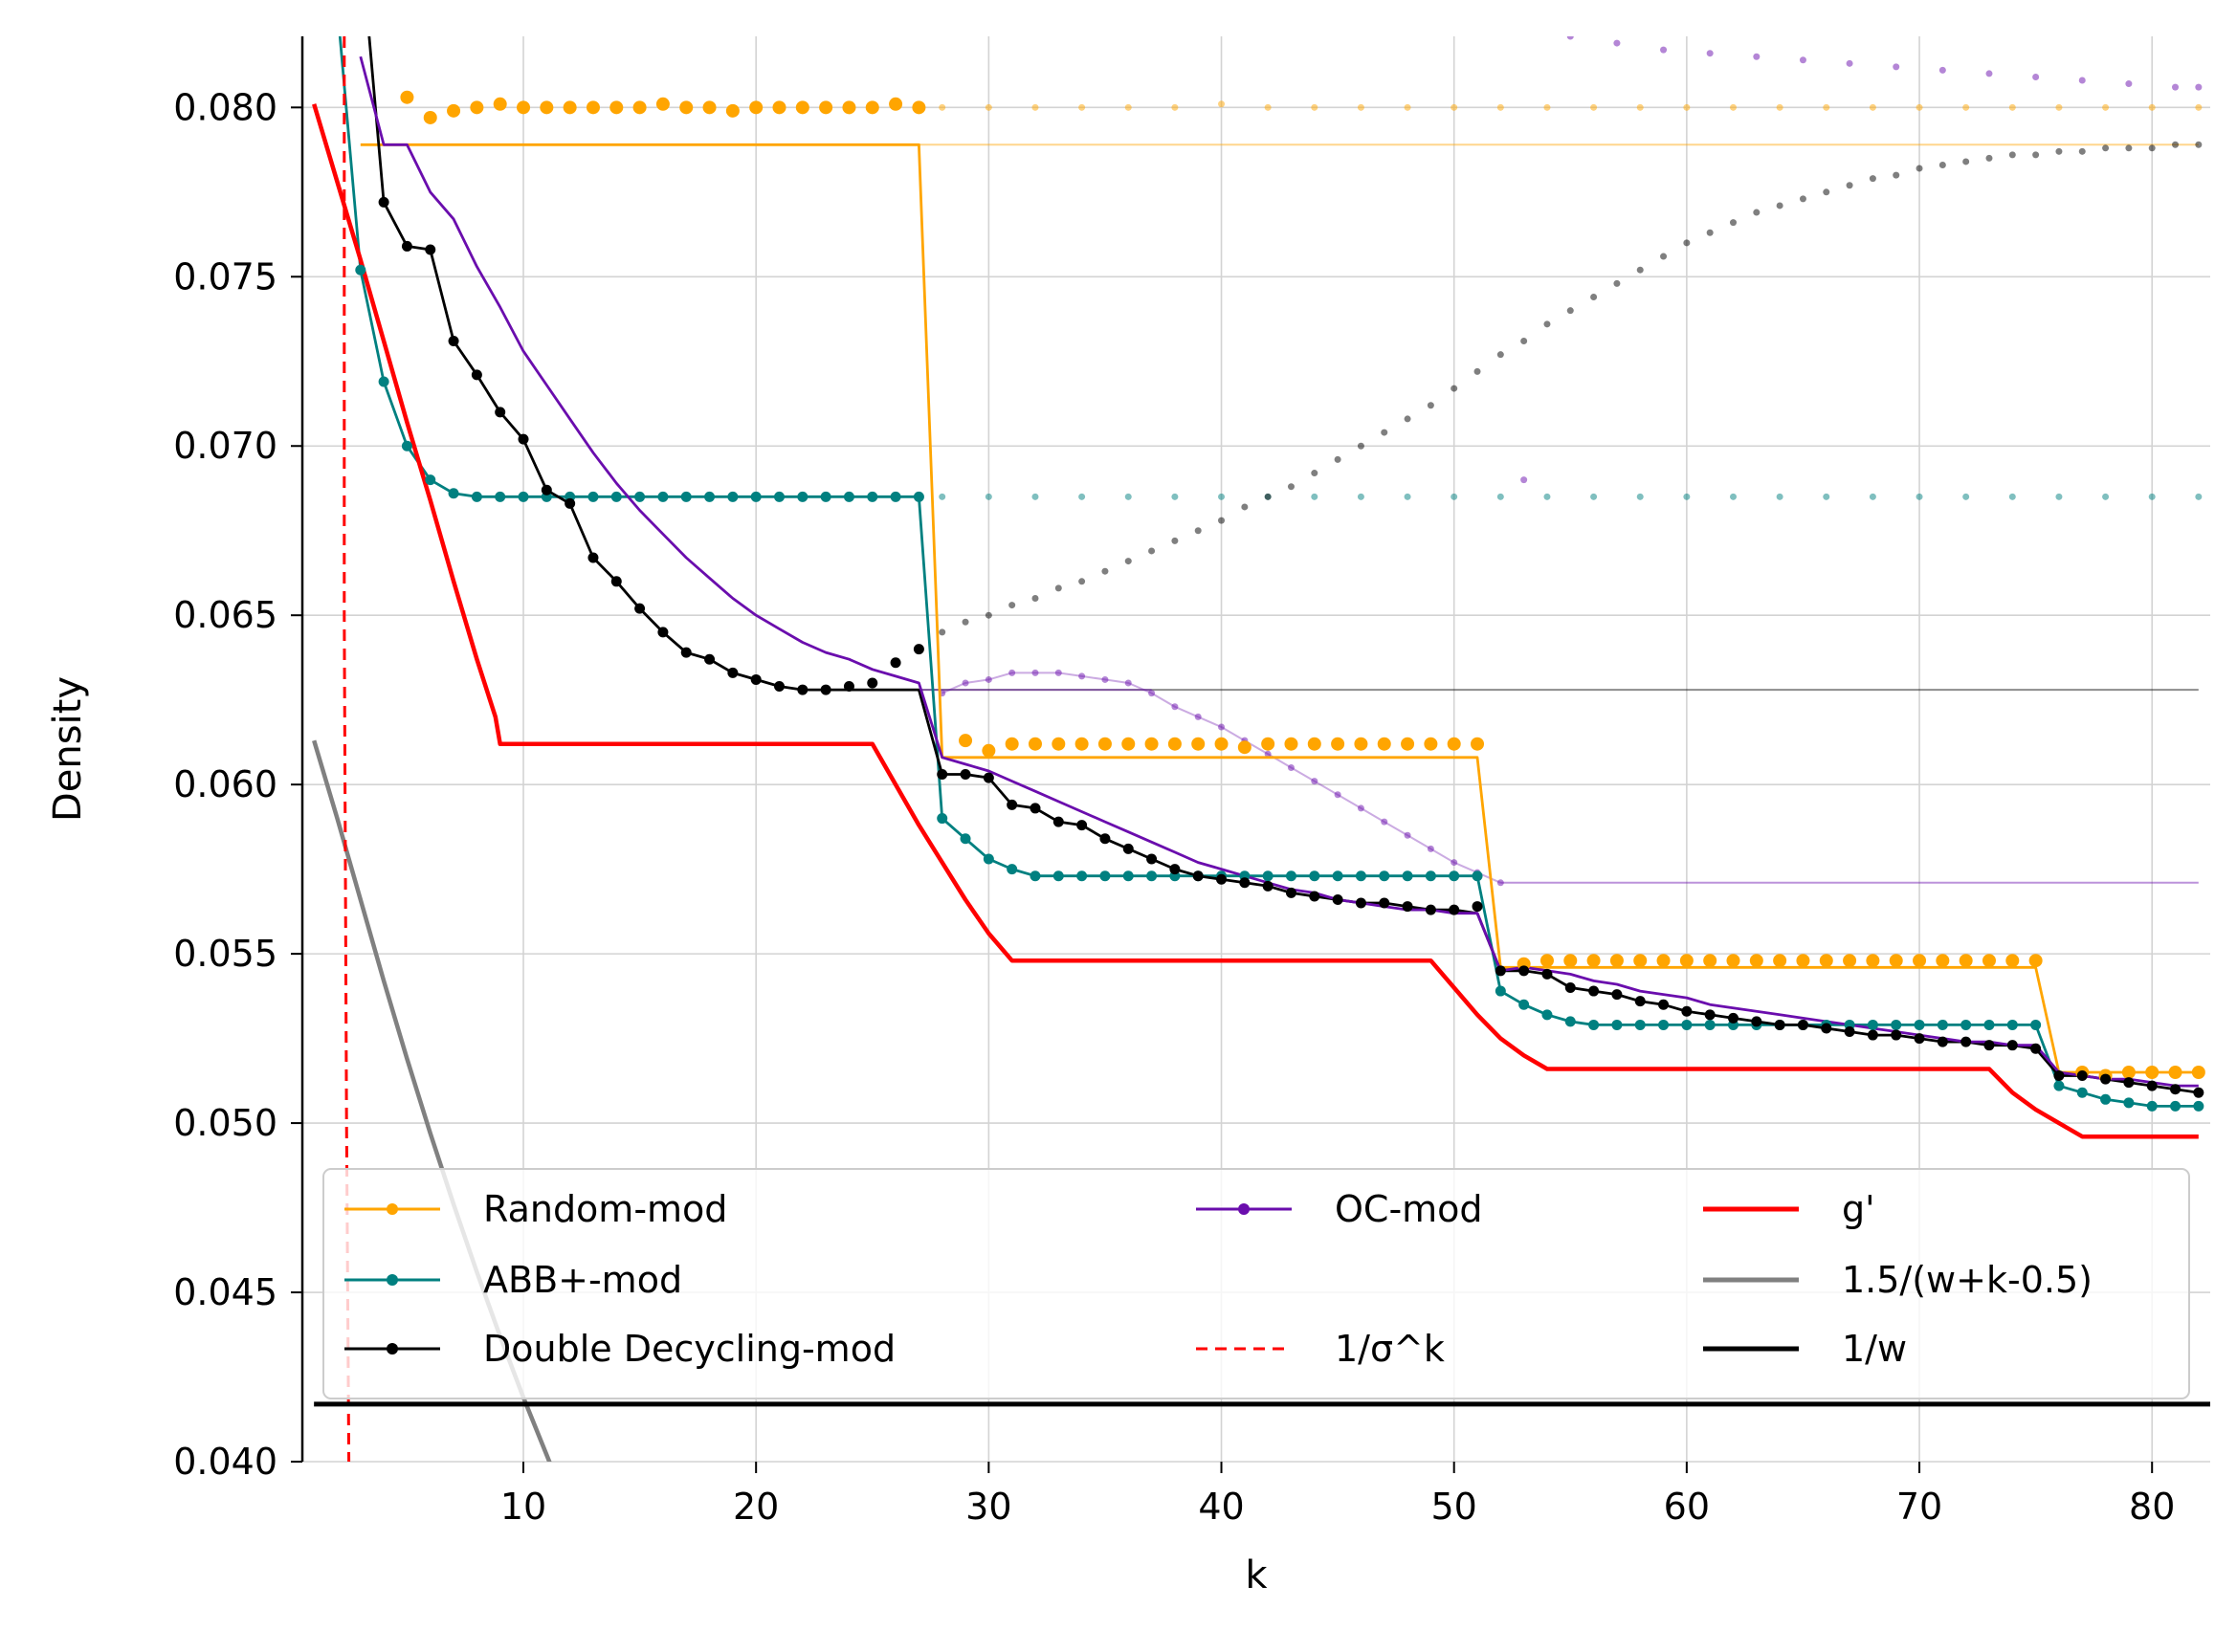 This screenshot has height=1652, width=2237. What do you see at coordinates (1256, 1575) in the screenshot?
I see `x-axis-label: k` at bounding box center [1256, 1575].